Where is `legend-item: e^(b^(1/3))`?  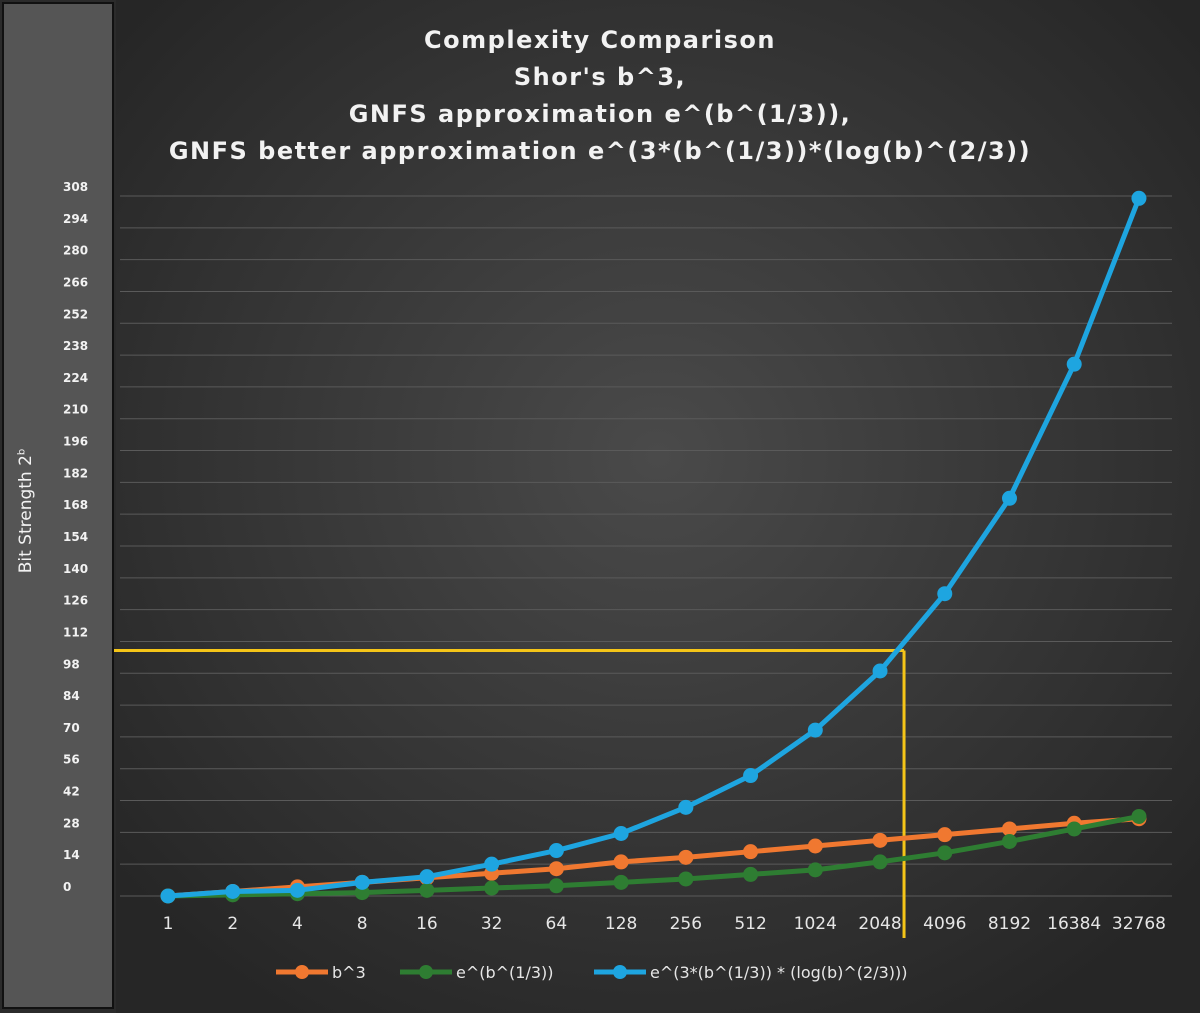 legend-item: e^(b^(1/3)) is located at coordinates (477, 972).